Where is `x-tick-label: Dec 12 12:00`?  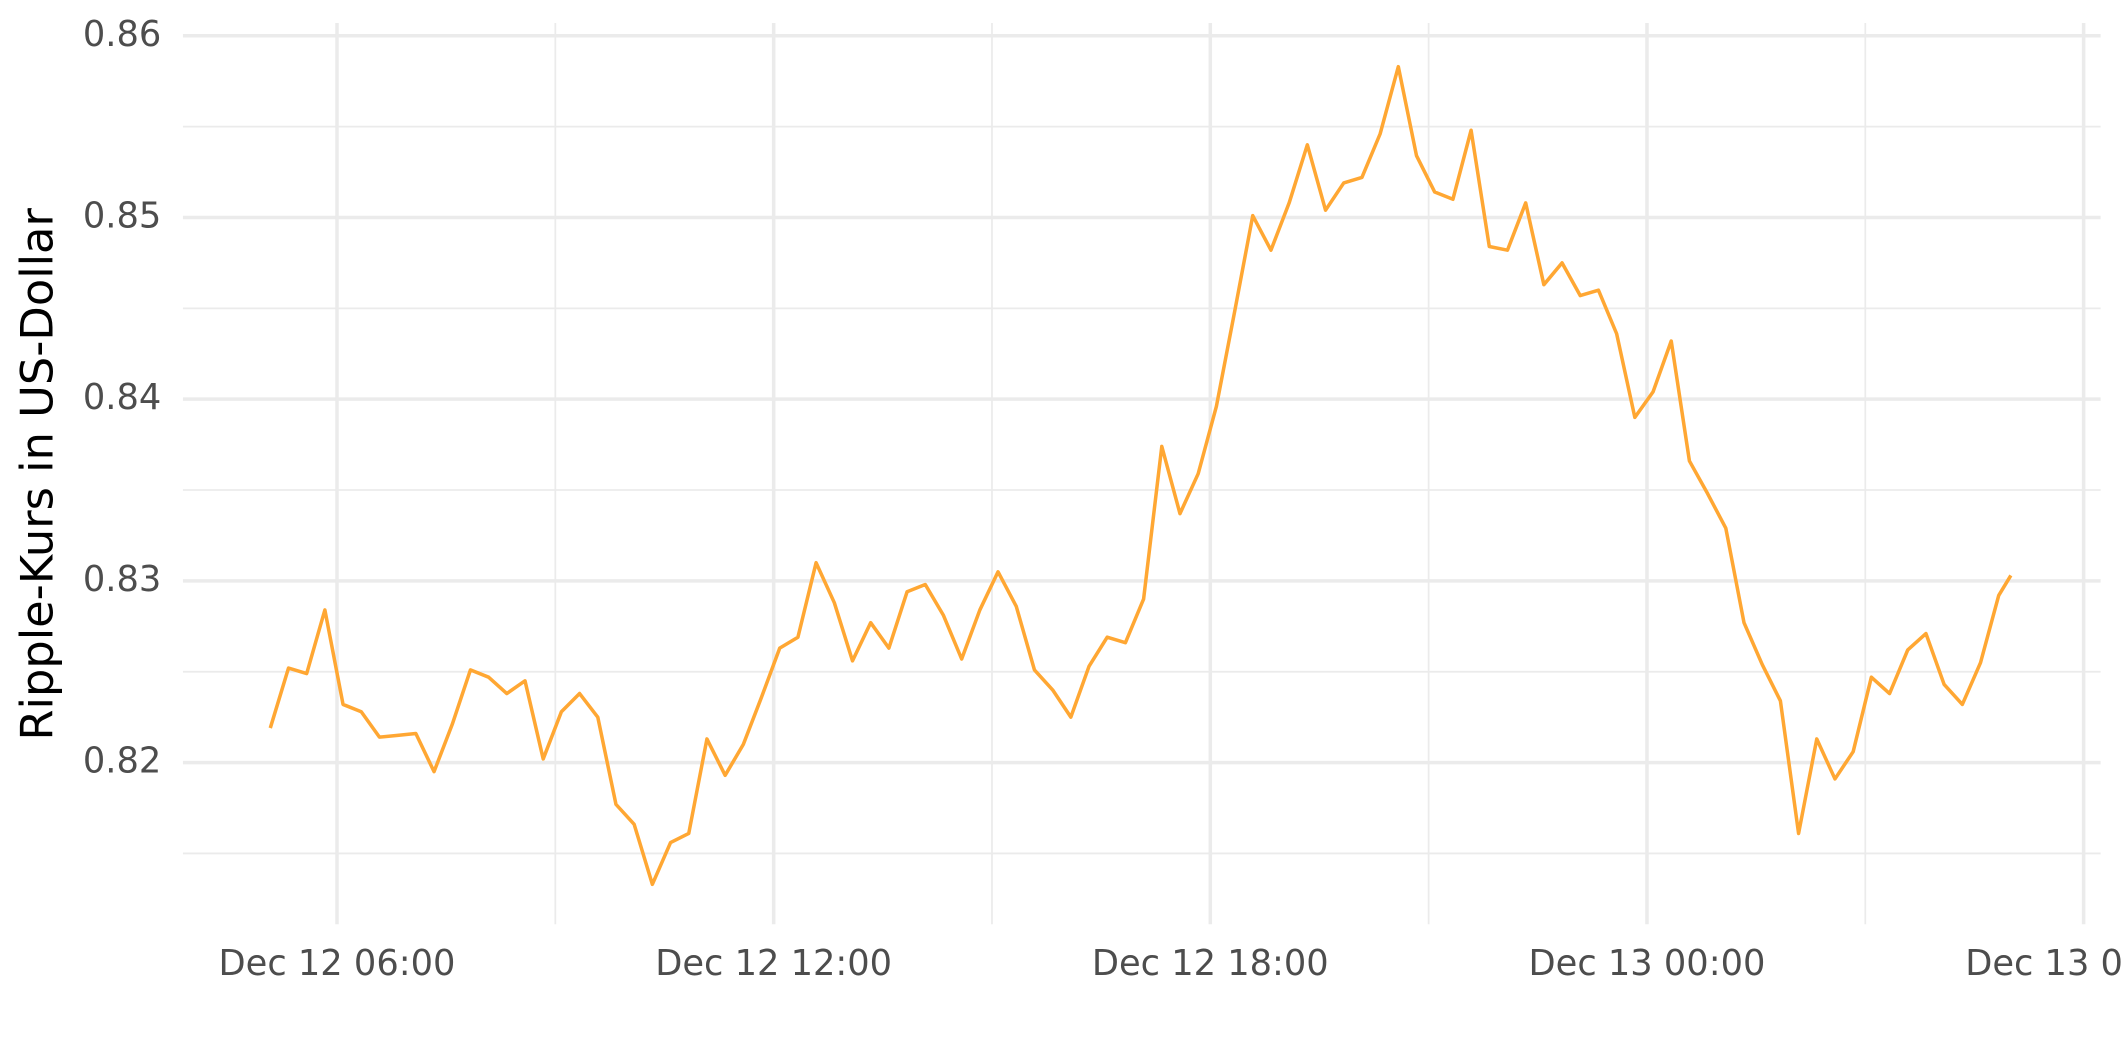
x-tick-label: Dec 12 12:00 is located at coordinates (773, 963).